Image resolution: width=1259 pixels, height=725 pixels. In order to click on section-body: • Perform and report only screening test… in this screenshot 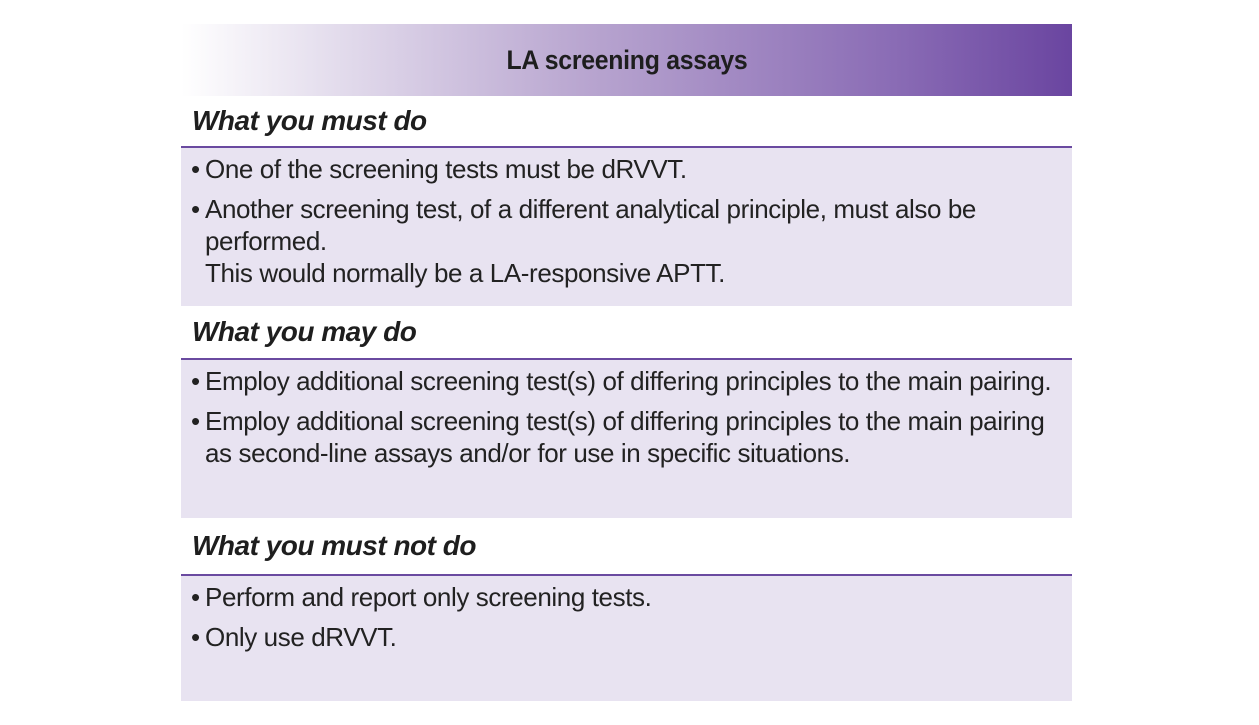, I will do `click(626, 638)`.